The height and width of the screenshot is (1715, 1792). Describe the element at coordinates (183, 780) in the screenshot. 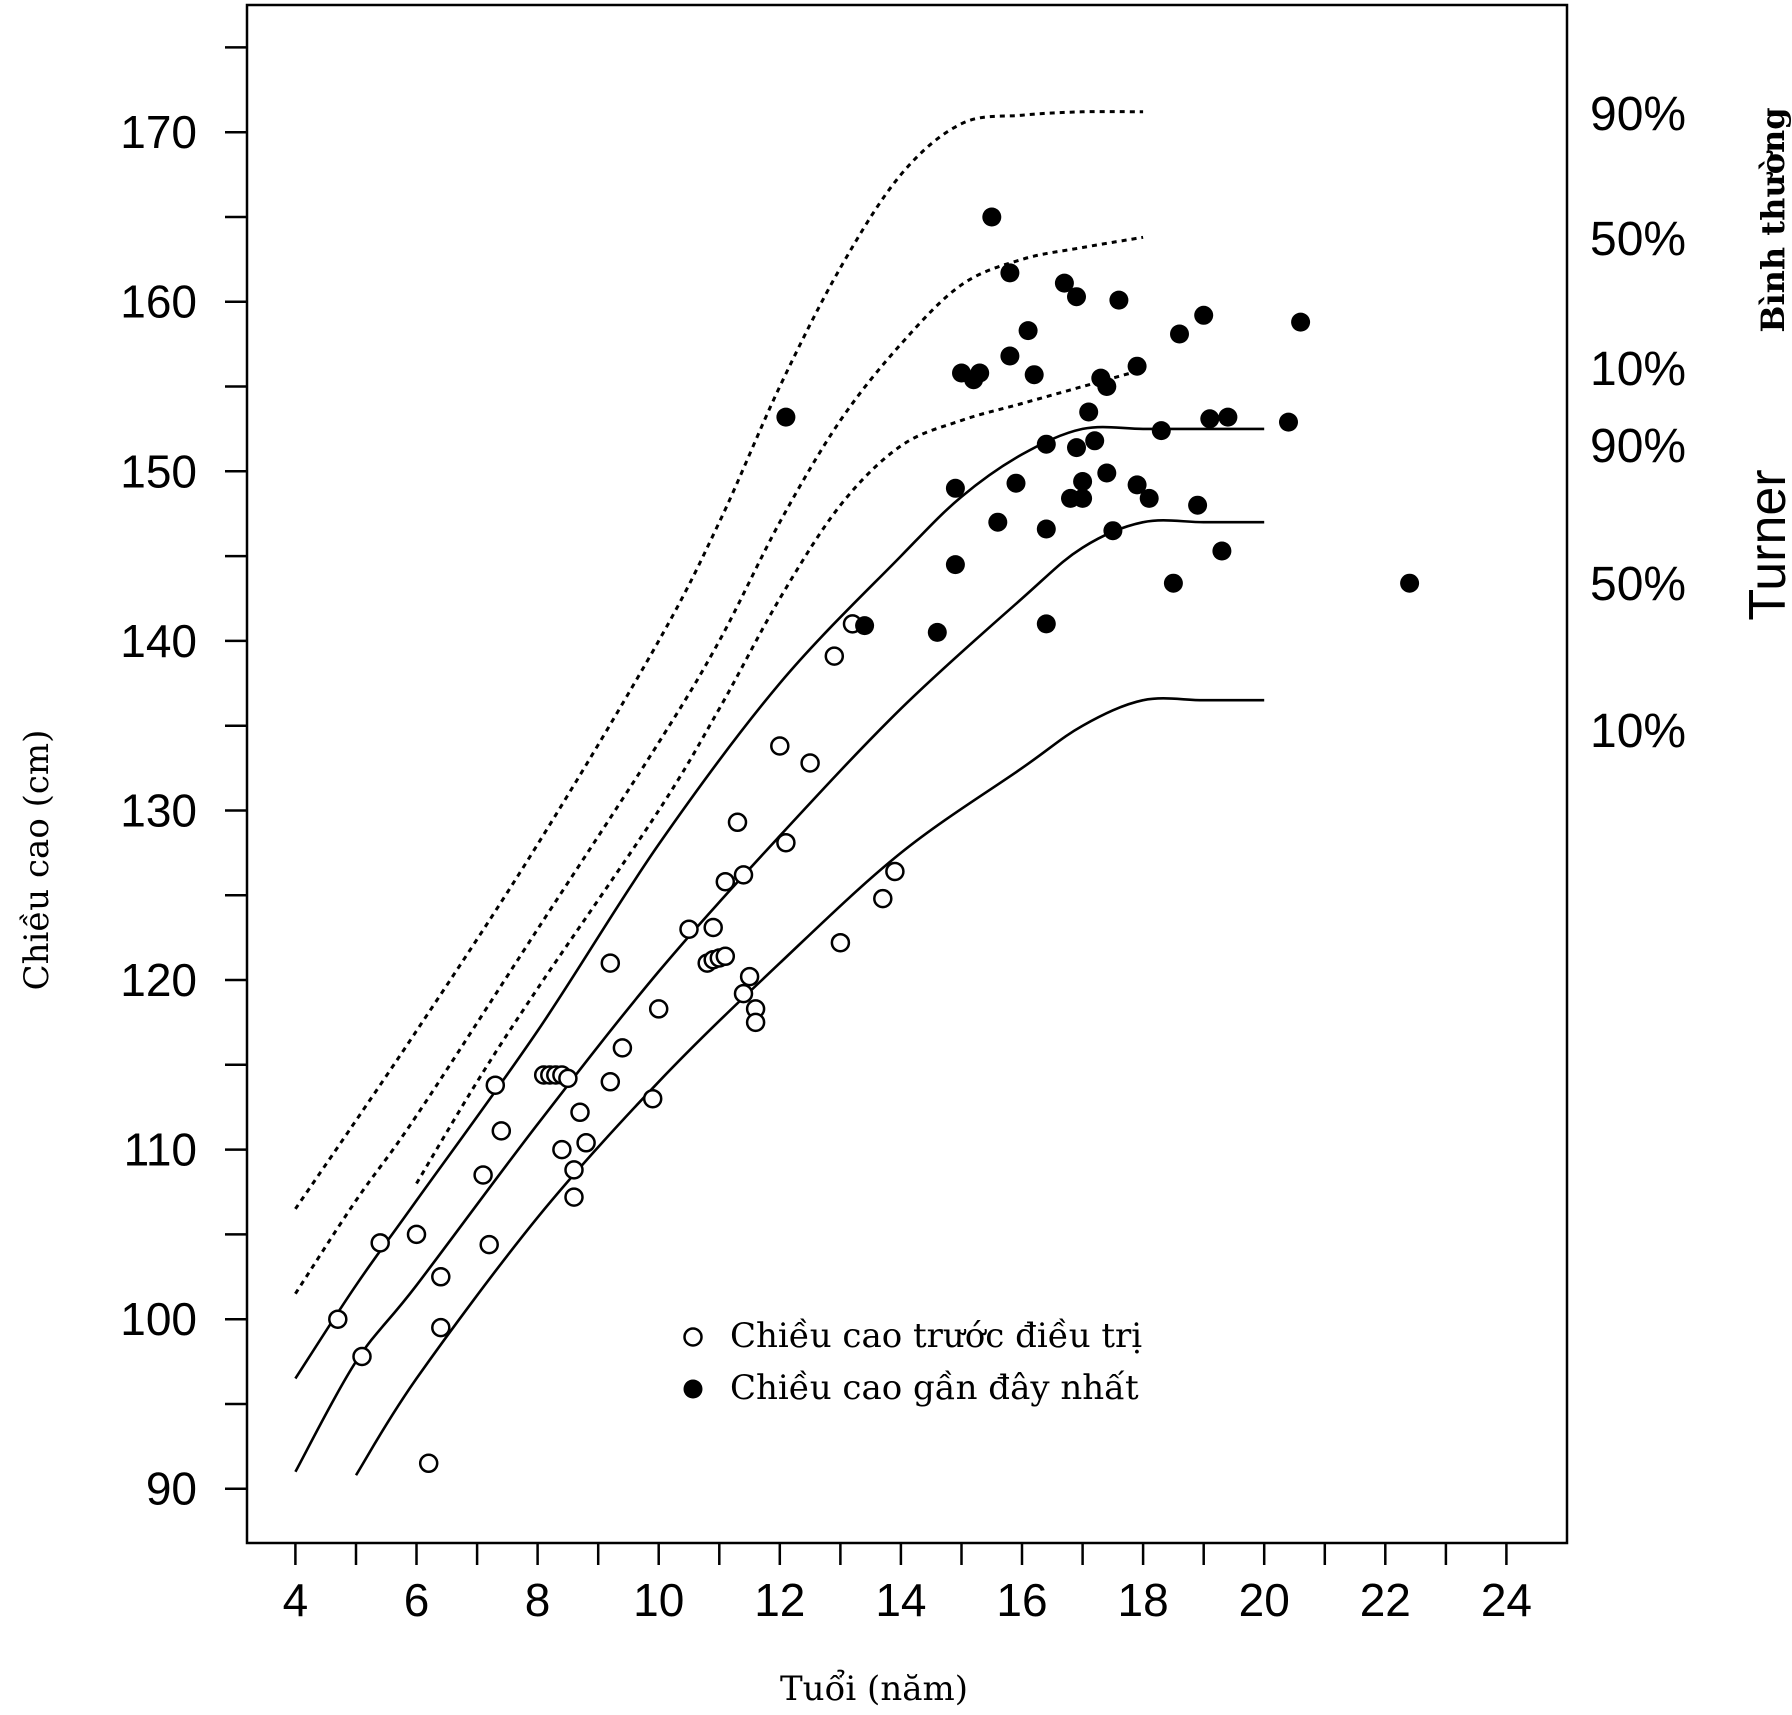

I see `y-axis: 90 100 110 120 130 140 150 160 170` at that location.